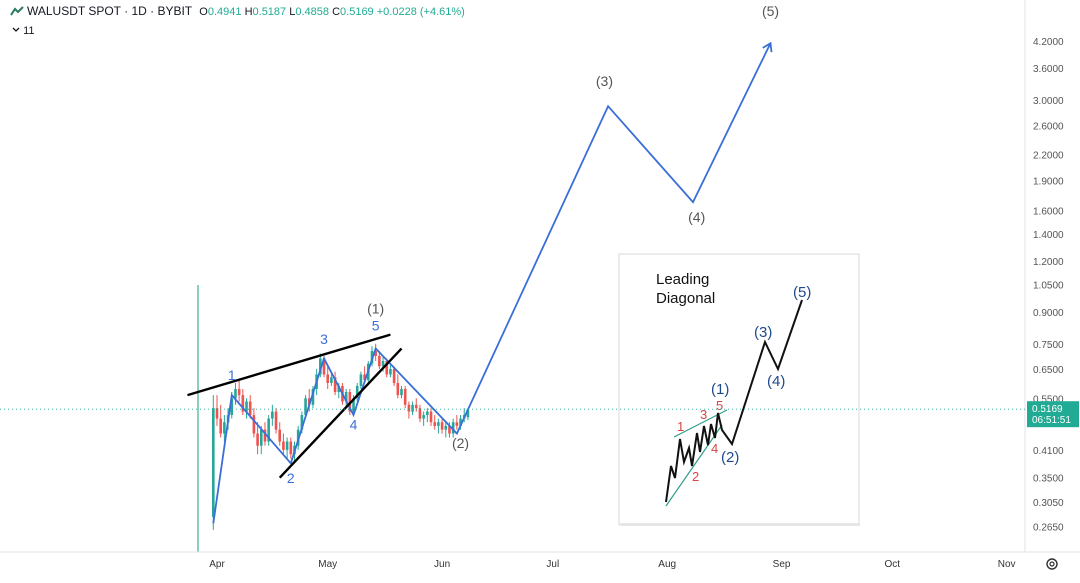  I want to click on inset-label-1: 1, so click(680, 426).